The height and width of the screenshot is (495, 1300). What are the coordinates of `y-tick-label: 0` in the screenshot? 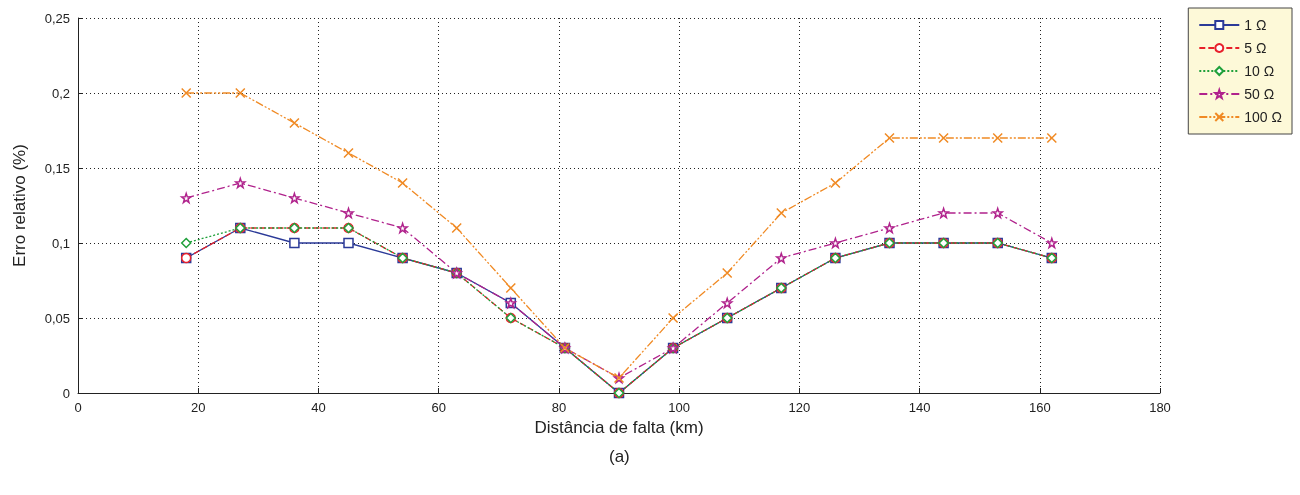 It's located at (66, 393).